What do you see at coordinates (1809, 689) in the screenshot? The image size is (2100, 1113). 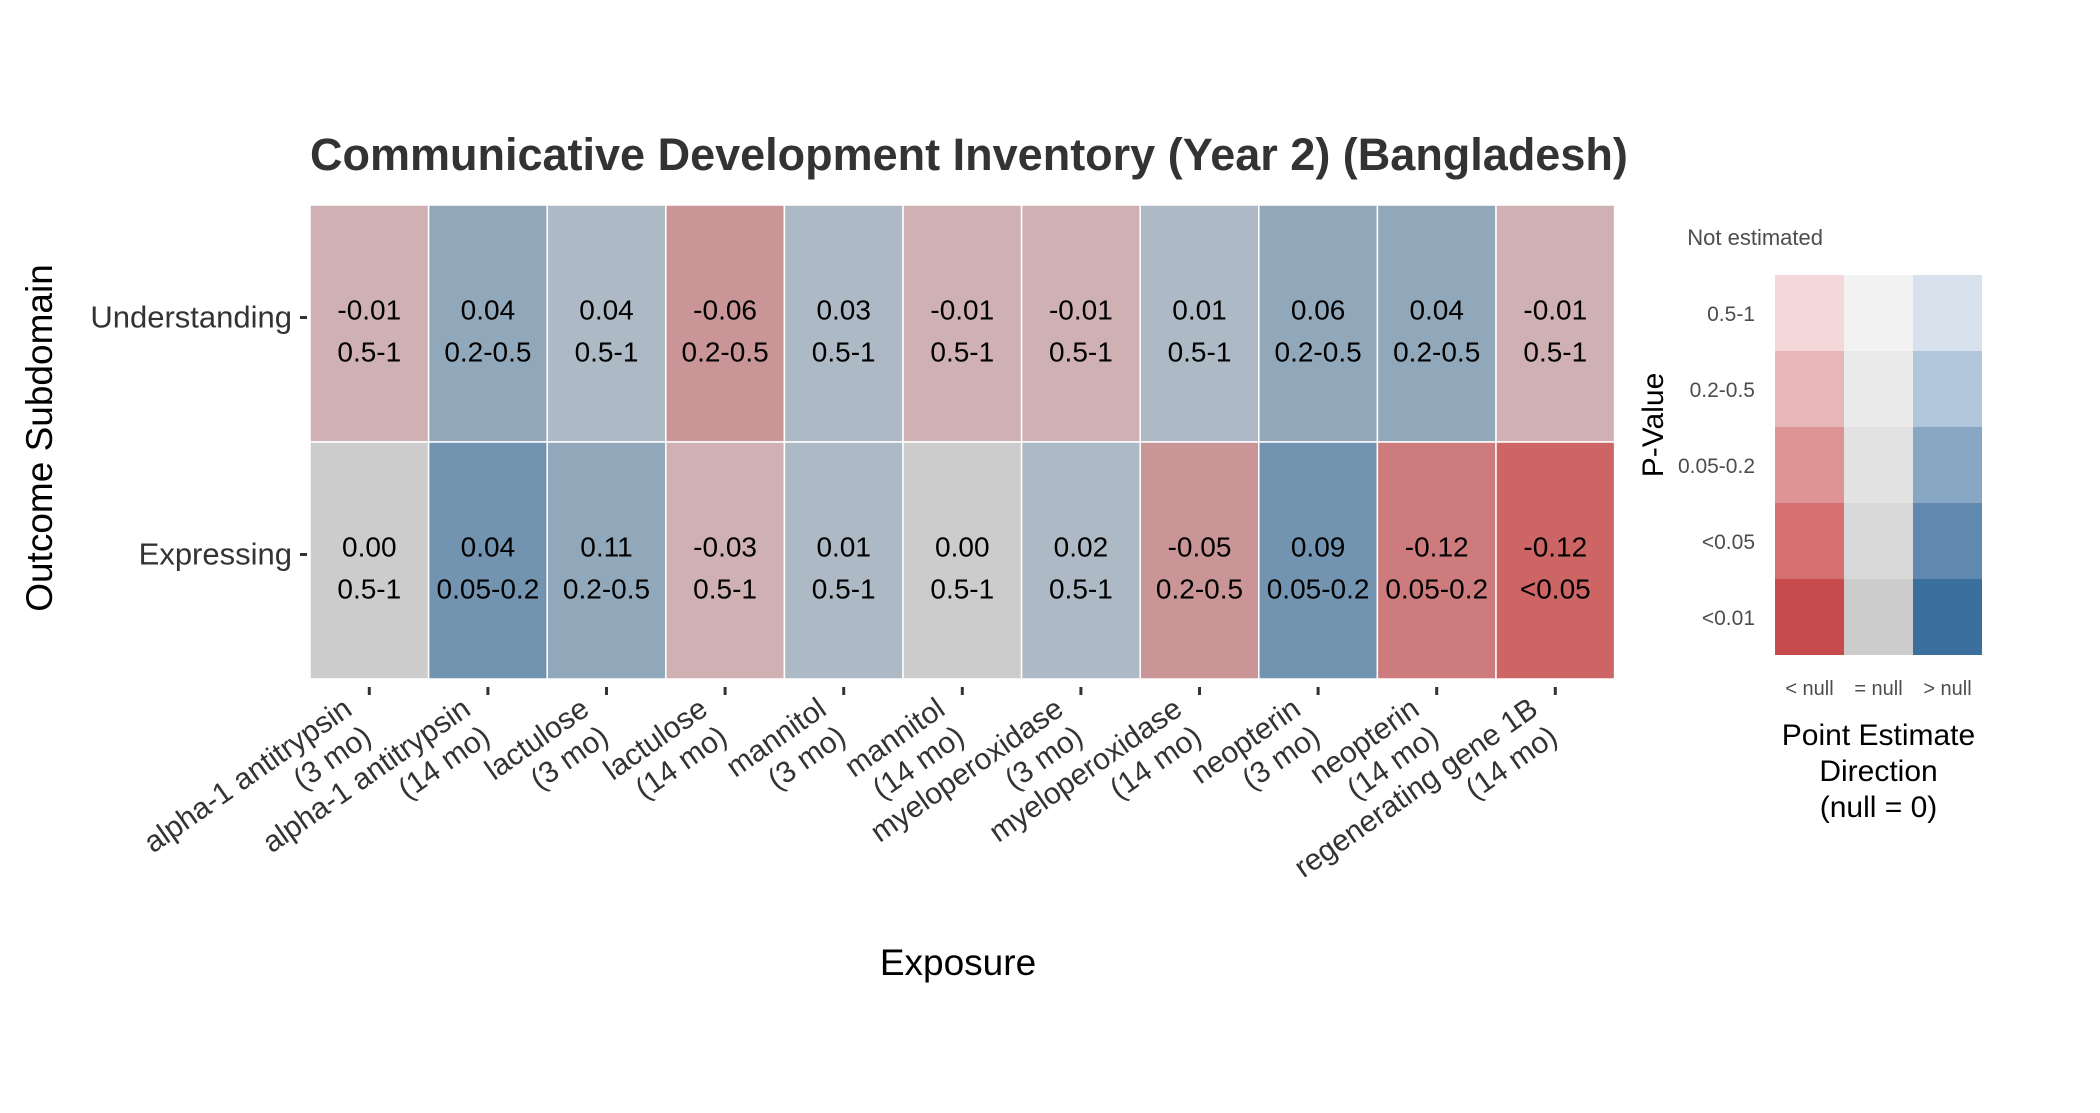 I see `legend-direction-label: < null` at bounding box center [1809, 689].